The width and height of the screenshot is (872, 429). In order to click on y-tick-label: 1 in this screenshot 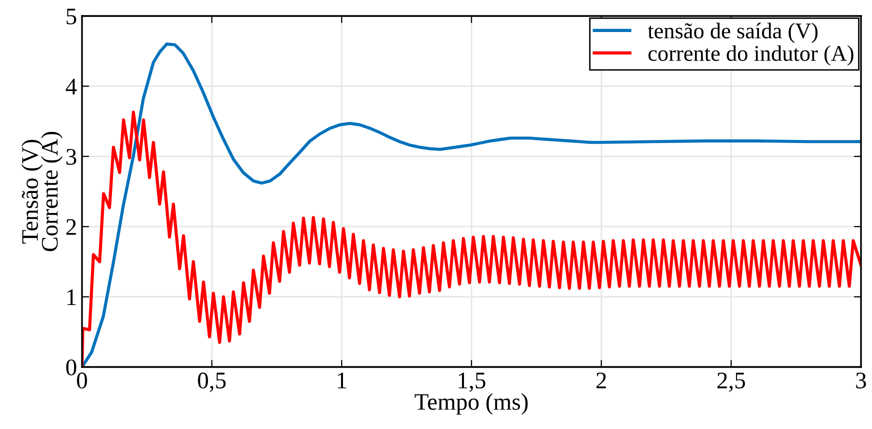, I will do `click(71, 297)`.